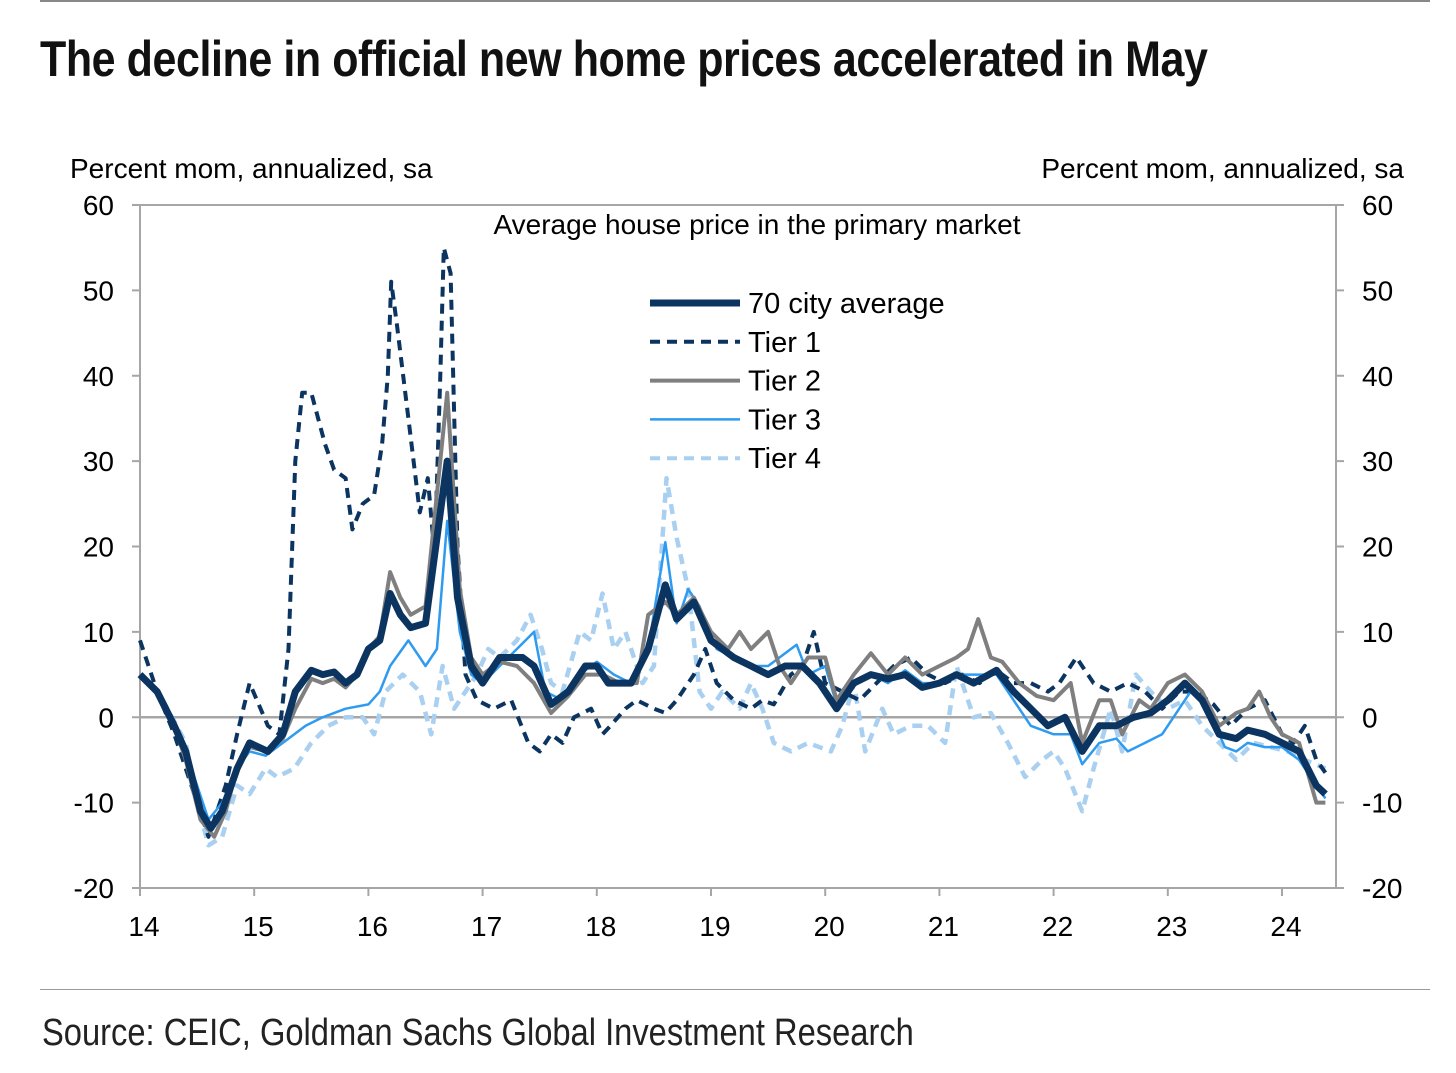  What do you see at coordinates (735, 1) in the screenshot?
I see `top-rule` at bounding box center [735, 1].